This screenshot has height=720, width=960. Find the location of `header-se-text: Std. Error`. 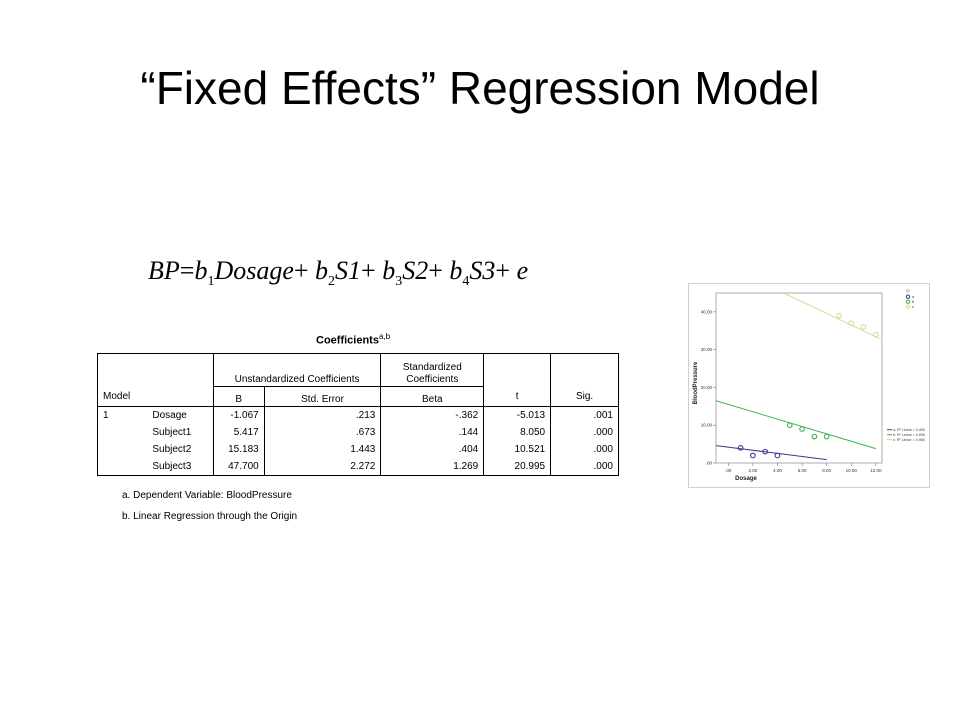

header-se-text: Std. Error is located at coordinates (322, 399).